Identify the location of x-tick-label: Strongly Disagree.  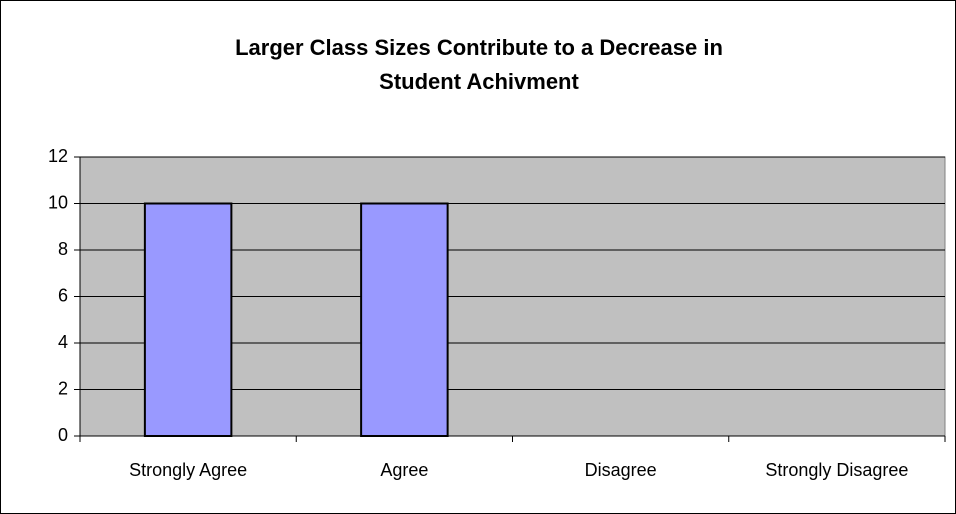
(836, 470).